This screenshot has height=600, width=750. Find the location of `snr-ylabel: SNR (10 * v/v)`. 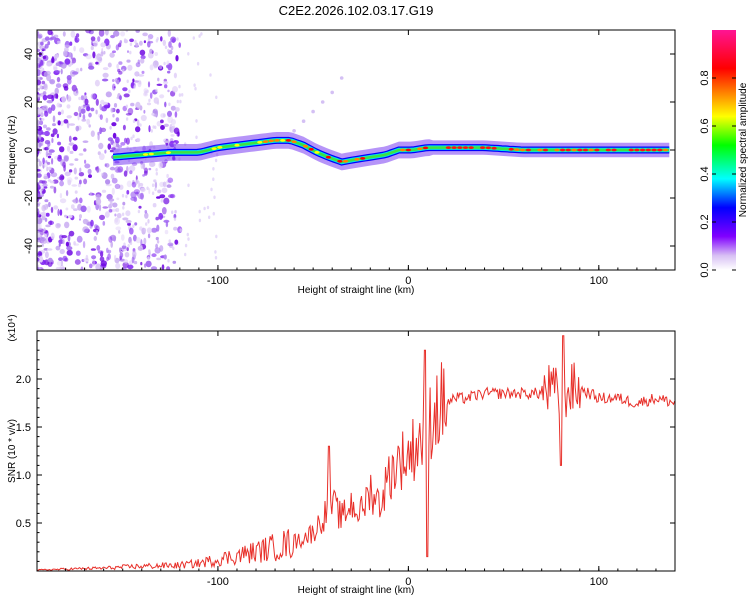

snr-ylabel: SNR (10 * v/v) is located at coordinates (12, 451).